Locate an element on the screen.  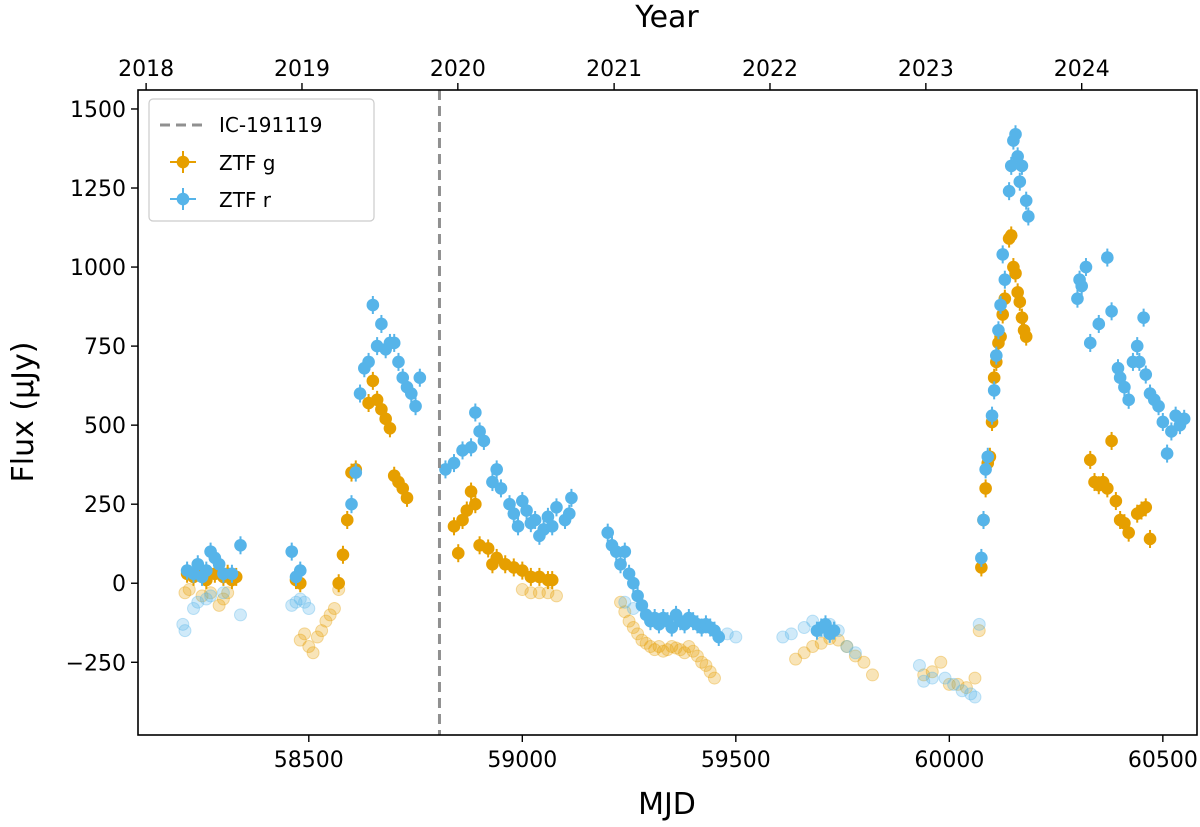
y-tick-label: 1250 is located at coordinates (98, 189).